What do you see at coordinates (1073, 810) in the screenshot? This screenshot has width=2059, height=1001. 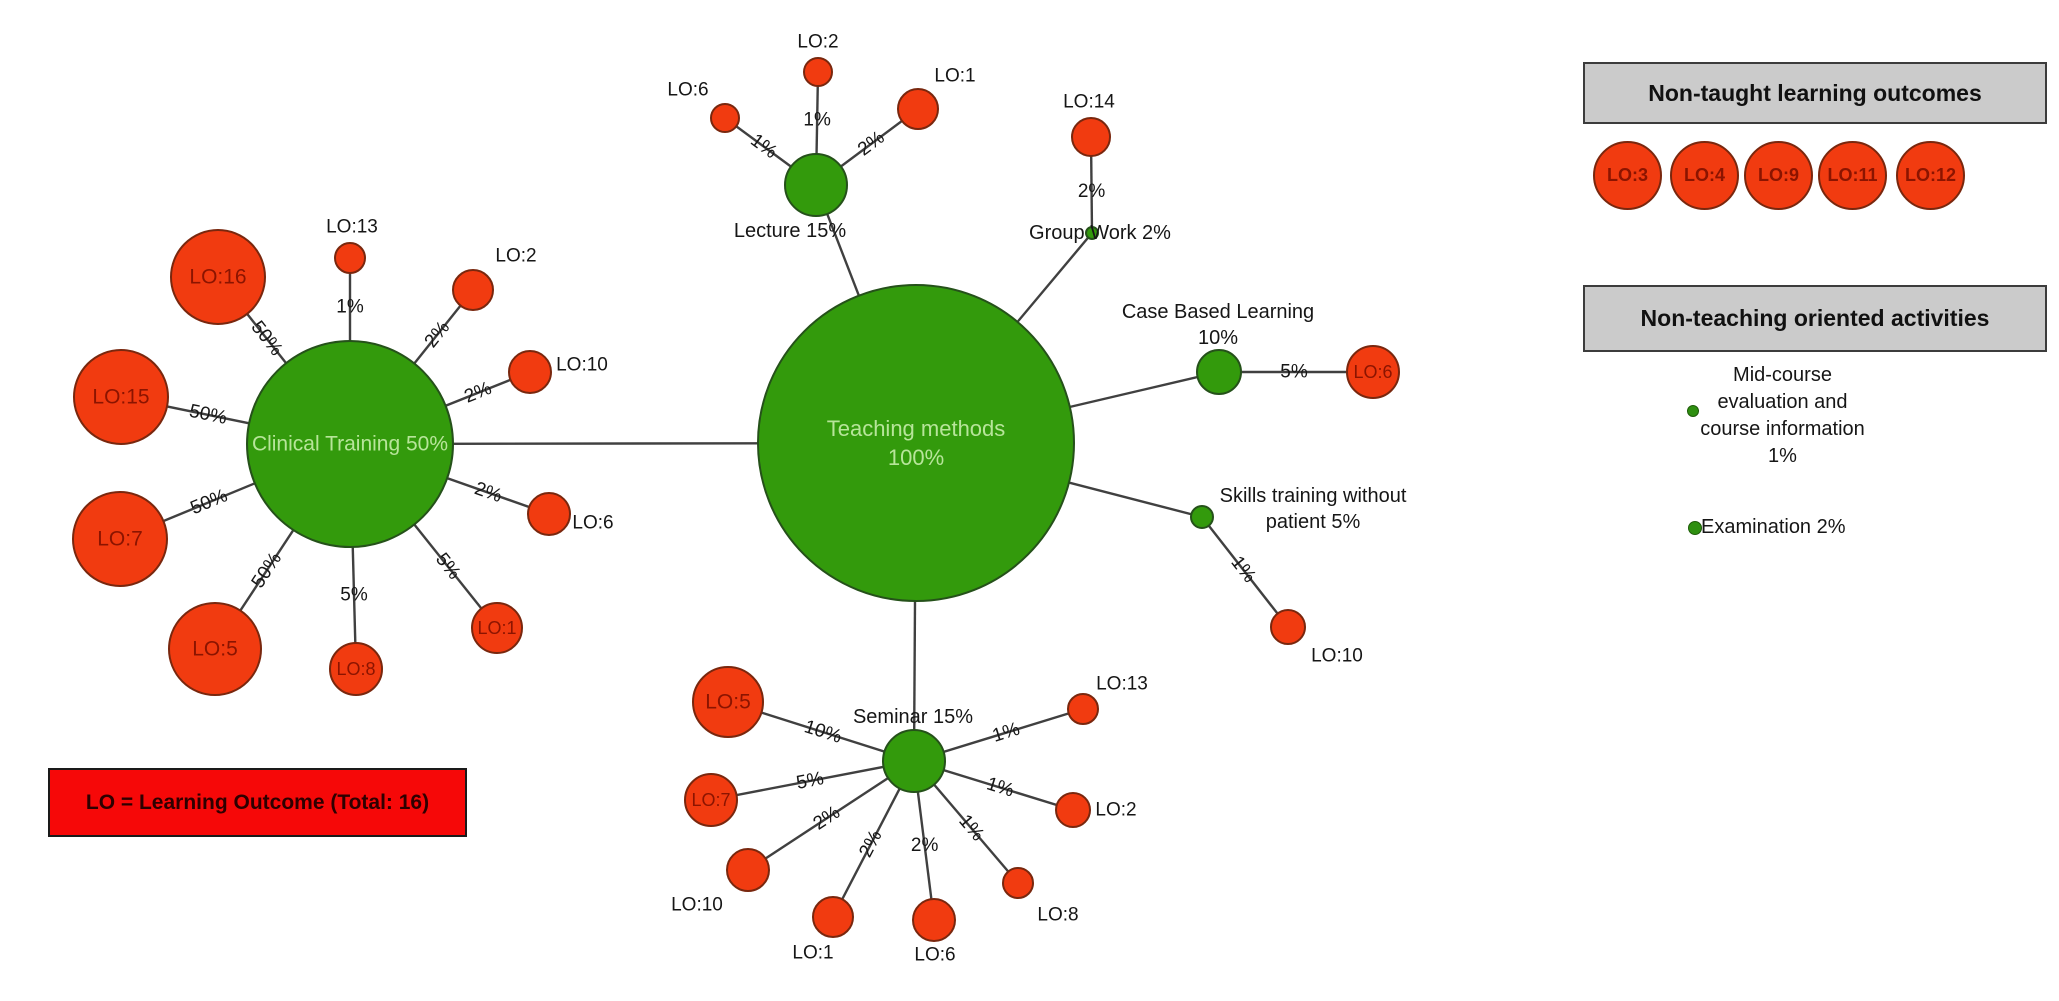 I see `node-sem_lo2` at bounding box center [1073, 810].